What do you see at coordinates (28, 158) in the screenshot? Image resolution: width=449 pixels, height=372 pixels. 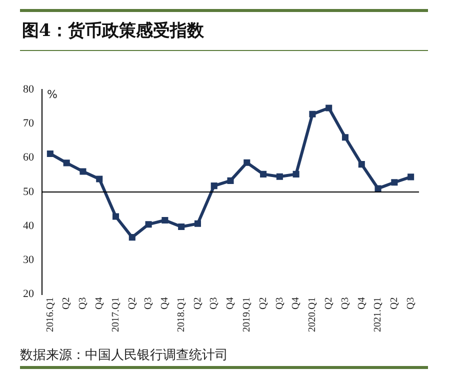 I see `y-tick-label: 60` at bounding box center [28, 158].